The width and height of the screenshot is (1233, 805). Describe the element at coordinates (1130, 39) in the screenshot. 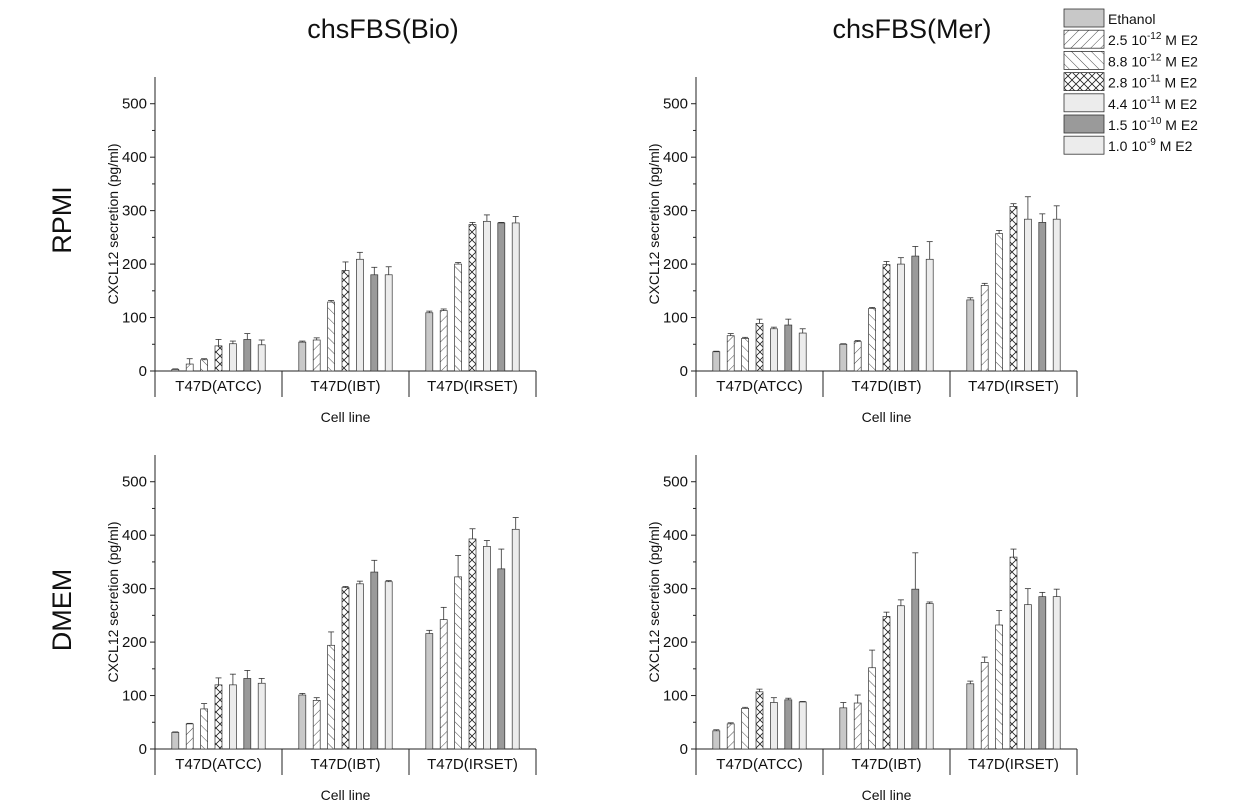

I see `legend-entry: 2.5 10-12 M E2` at that location.